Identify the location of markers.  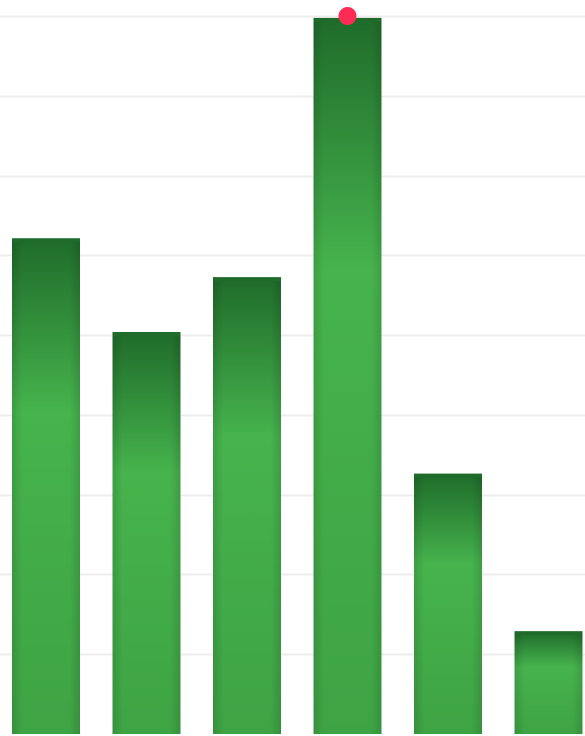
(347, 15).